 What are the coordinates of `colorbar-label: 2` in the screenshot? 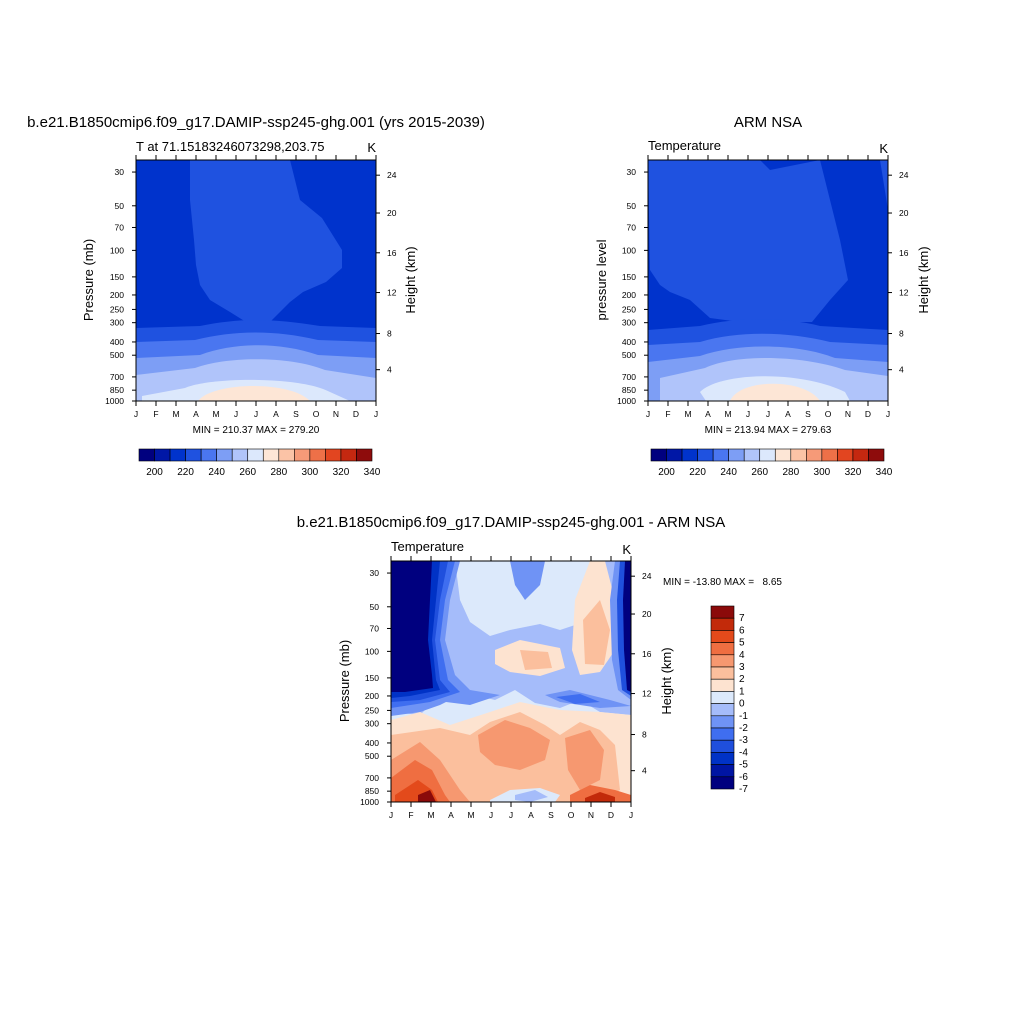 It's located at (742, 679).